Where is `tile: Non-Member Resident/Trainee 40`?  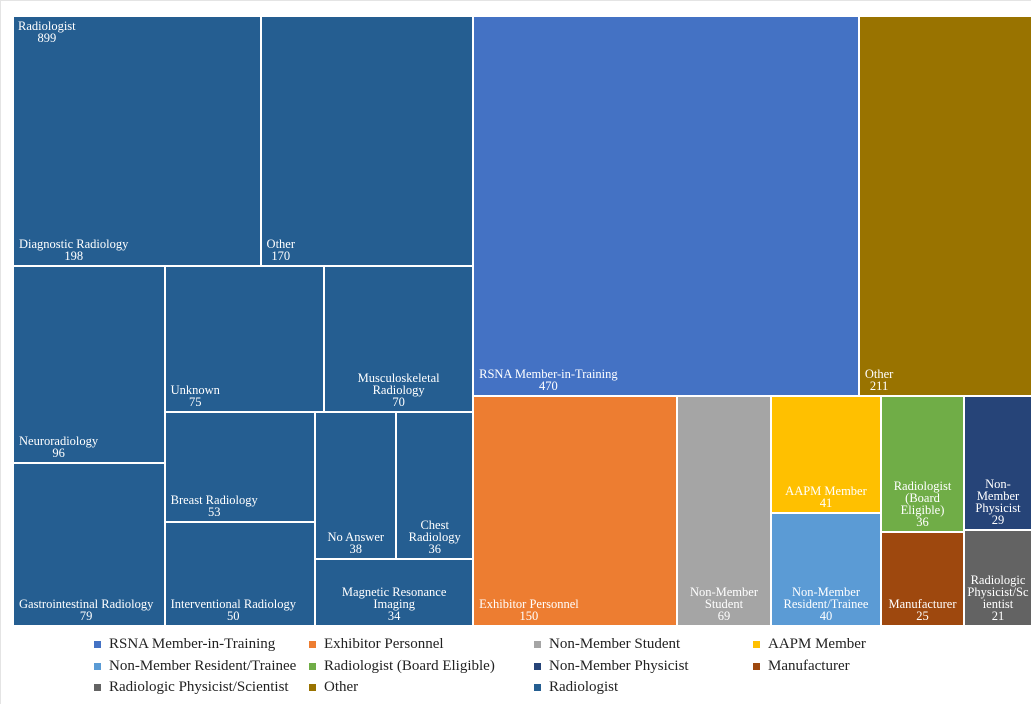 tile: Non-Member Resident/Trainee 40 is located at coordinates (826, 569).